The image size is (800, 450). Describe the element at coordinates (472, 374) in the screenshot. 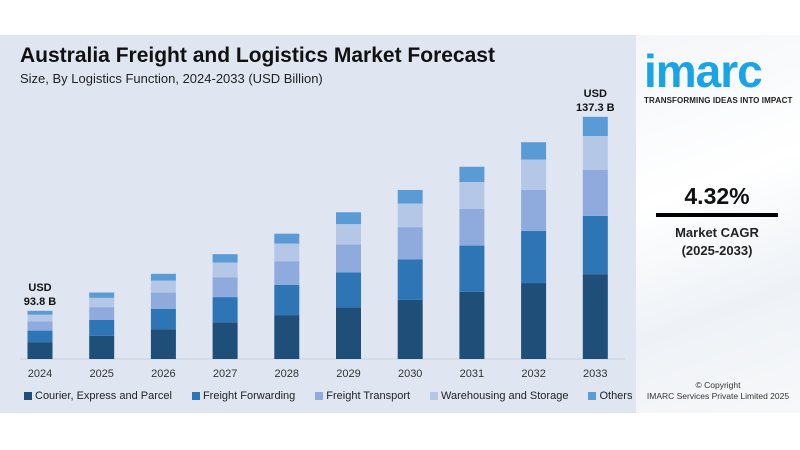

I see `x-tick-label: 2031` at that location.